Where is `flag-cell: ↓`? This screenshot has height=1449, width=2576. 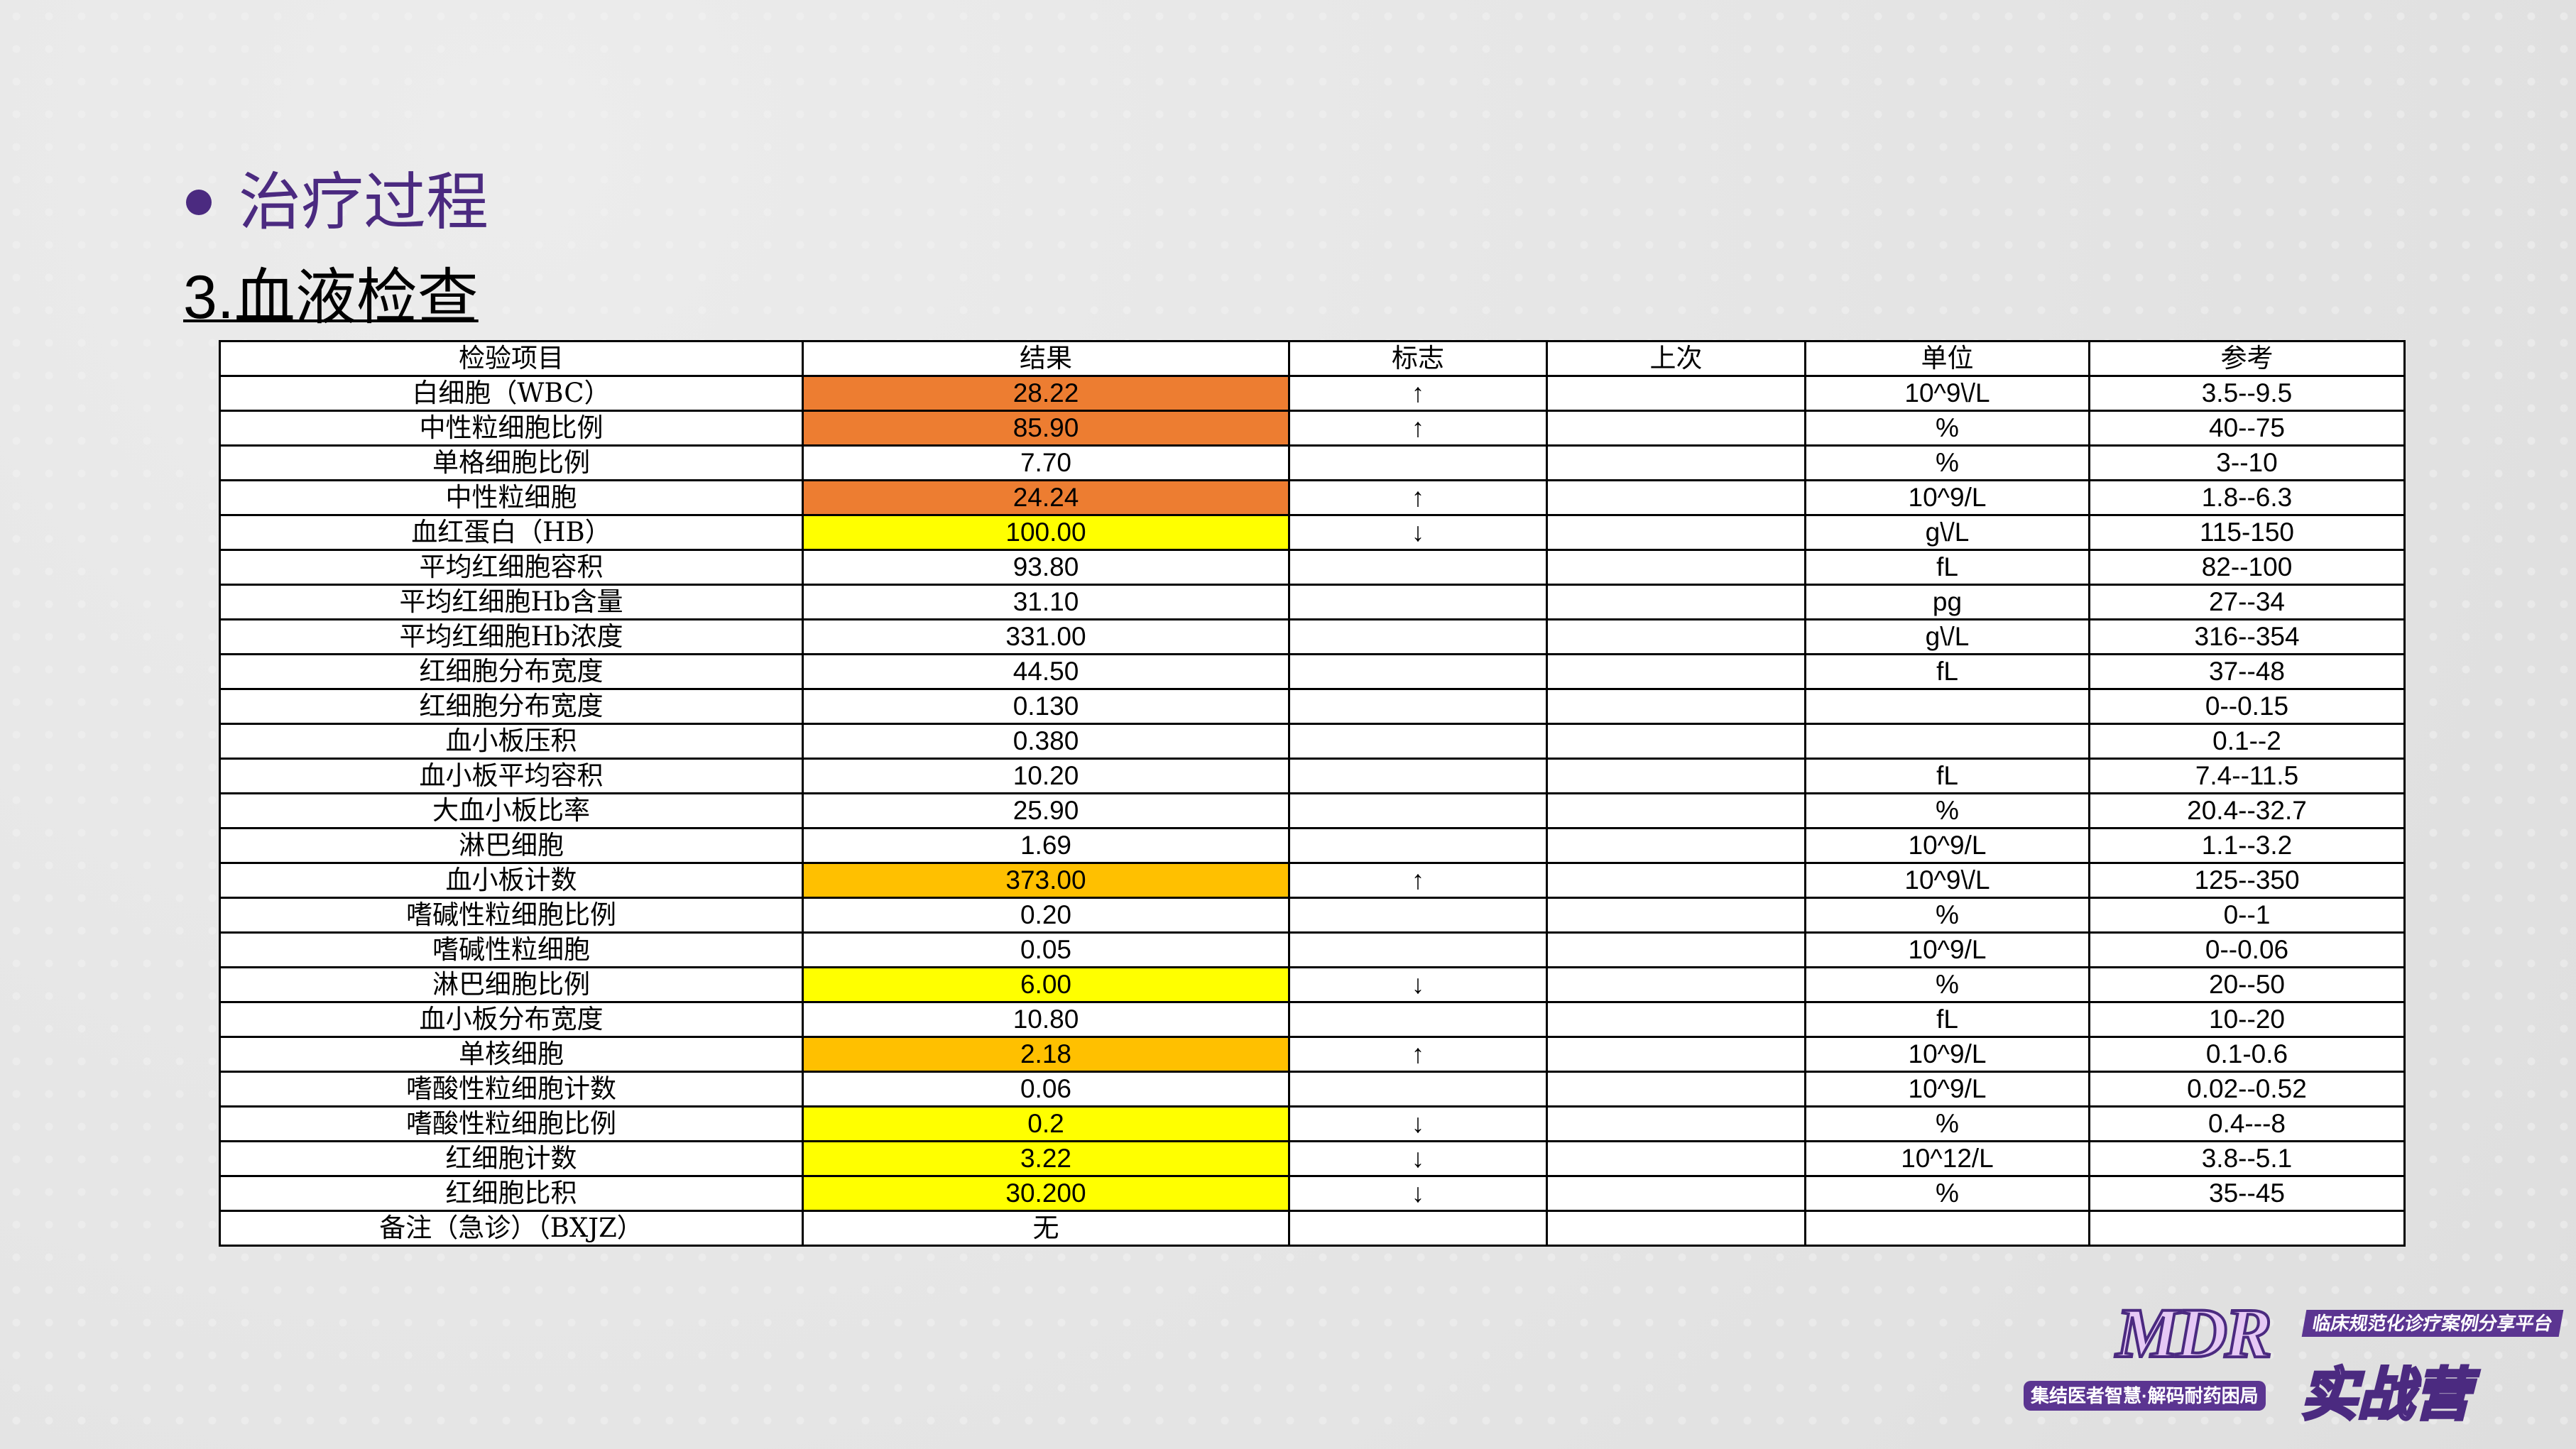 flag-cell: ↓ is located at coordinates (1418, 1123).